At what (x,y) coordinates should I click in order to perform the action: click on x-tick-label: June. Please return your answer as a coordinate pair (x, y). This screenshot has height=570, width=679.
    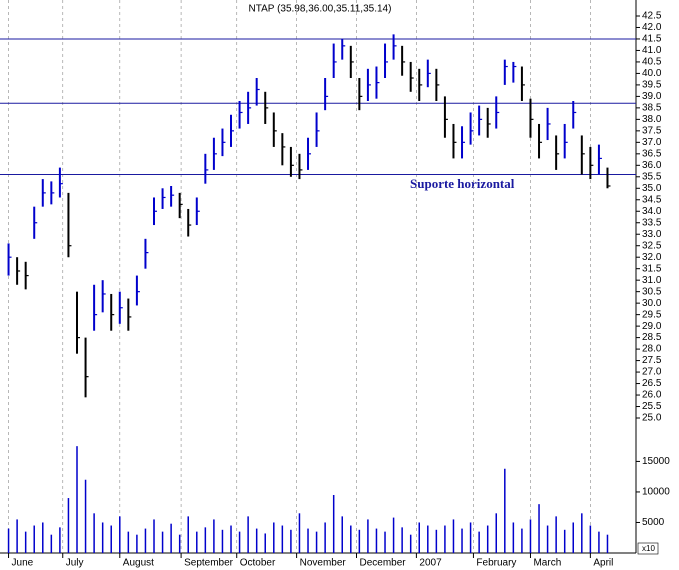
    Looking at the image, I should click on (23, 563).